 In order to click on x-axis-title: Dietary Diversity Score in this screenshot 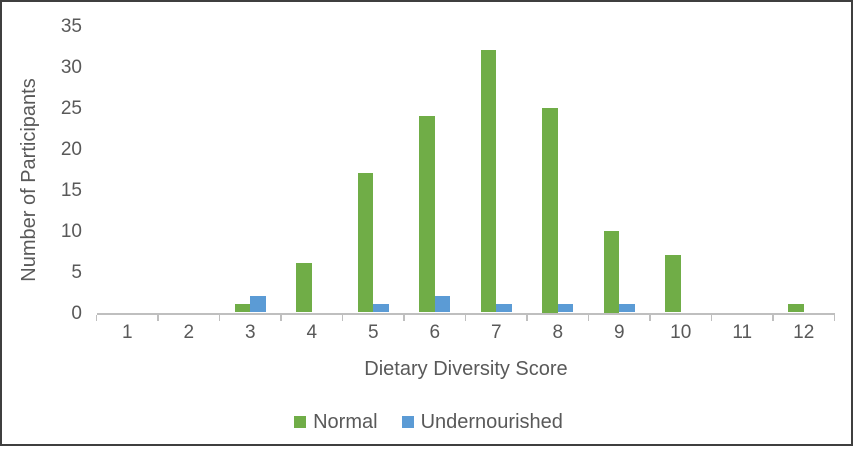, I will do `click(466, 369)`.